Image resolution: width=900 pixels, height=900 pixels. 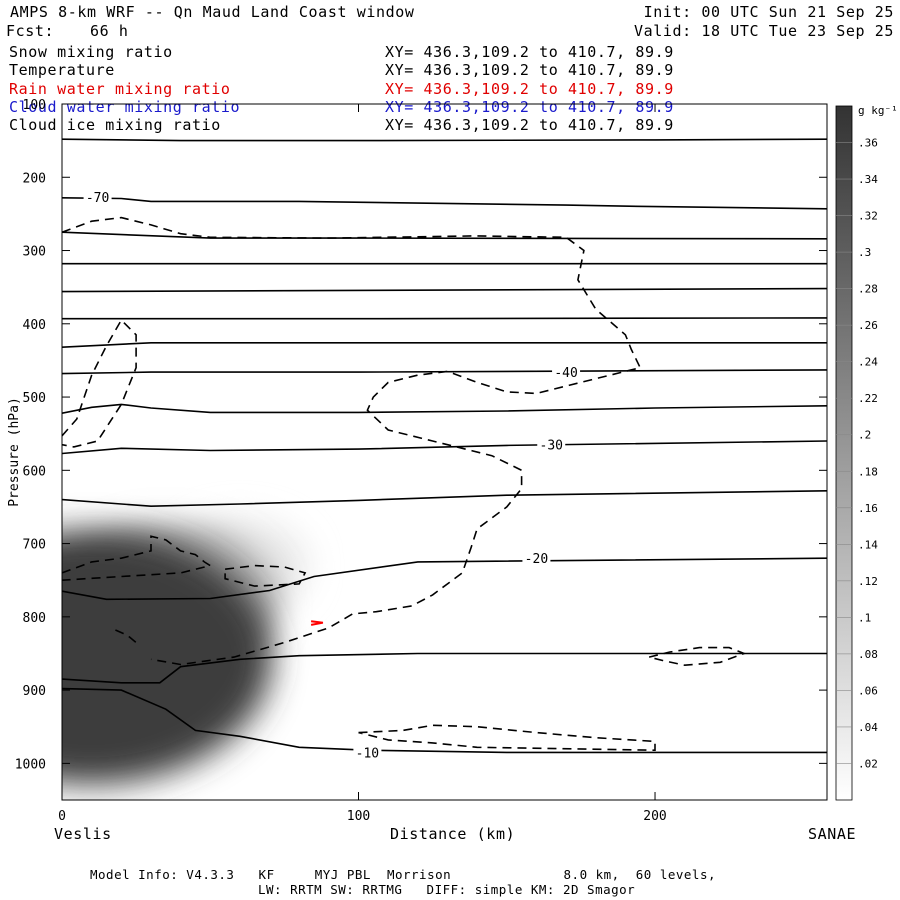 What do you see at coordinates (868, 690) in the screenshot?
I see `colorbar-tick-label-2: .06` at bounding box center [868, 690].